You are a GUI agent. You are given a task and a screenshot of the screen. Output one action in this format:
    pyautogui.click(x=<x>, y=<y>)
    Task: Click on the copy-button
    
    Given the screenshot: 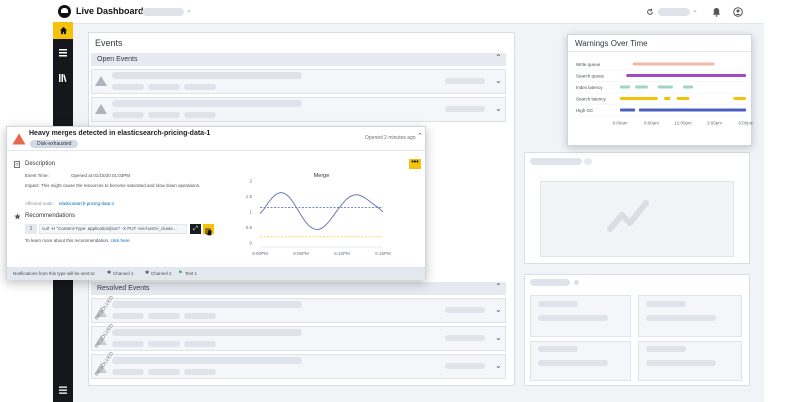 What is the action you would take?
    pyautogui.click(x=208, y=230)
    